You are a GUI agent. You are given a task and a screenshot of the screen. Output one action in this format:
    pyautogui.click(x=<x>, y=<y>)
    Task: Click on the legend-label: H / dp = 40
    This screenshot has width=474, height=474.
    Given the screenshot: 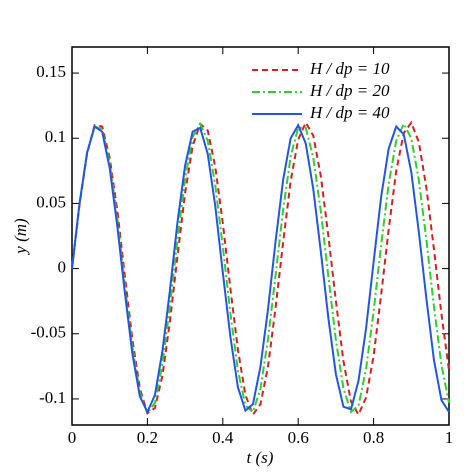 What is the action you would take?
    pyautogui.click(x=349, y=112)
    